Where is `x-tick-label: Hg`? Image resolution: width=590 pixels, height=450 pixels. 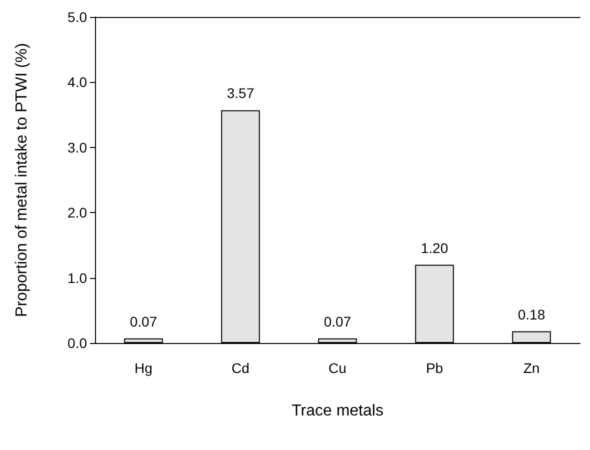
x-tick-label: Hg is located at coordinates (143, 368).